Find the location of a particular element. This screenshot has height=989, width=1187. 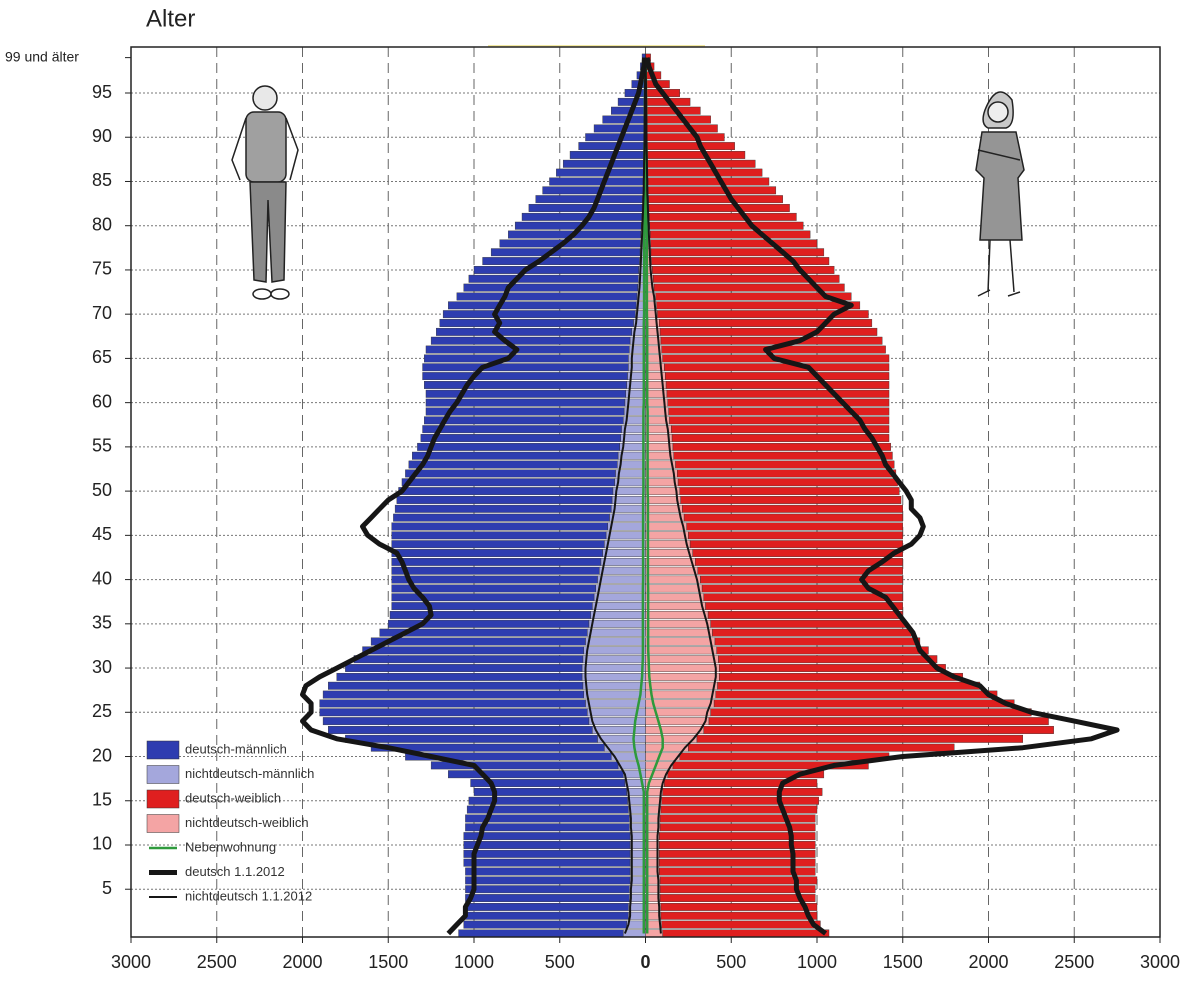

legend-label: deutsch-männlich is located at coordinates (236, 748).